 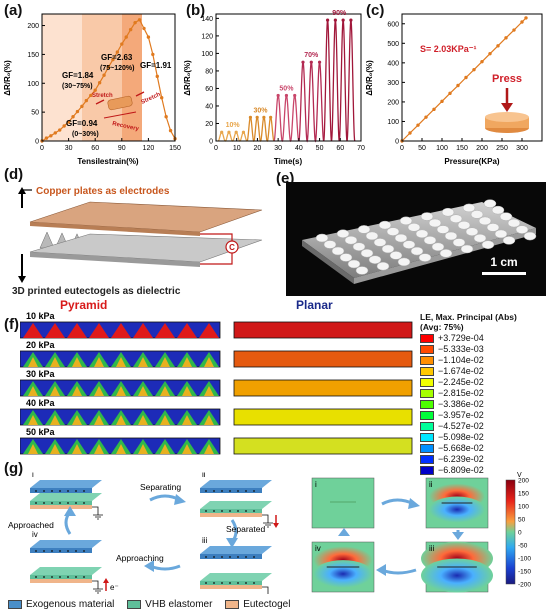 I want to click on fe-legend-value: −2.245e-02, so click(x=461, y=382).